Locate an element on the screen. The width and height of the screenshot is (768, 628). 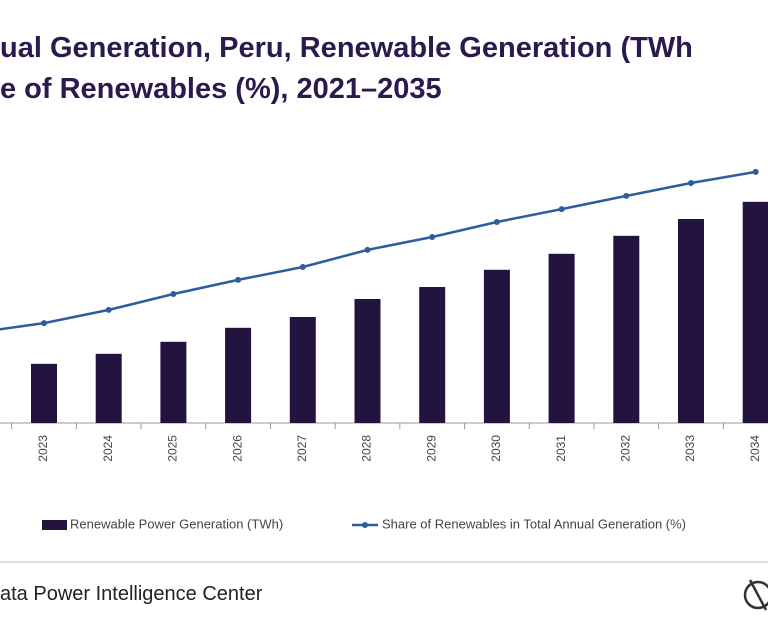
x-tick-label: 2026 is located at coordinates (237, 448).